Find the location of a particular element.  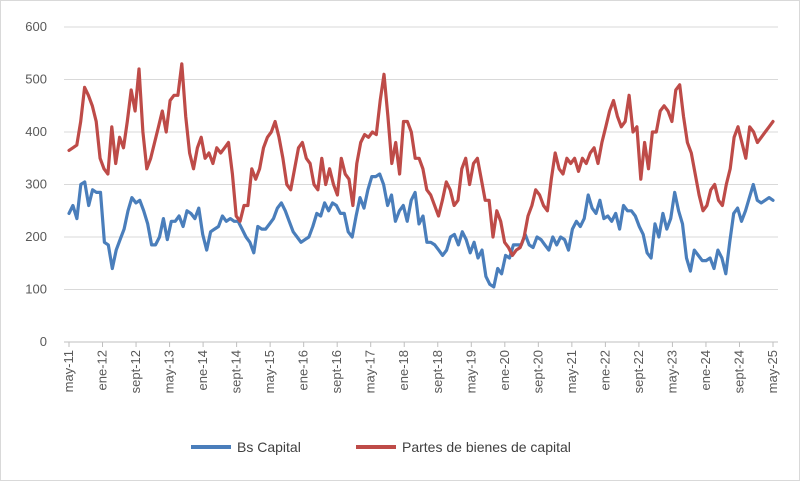

y-tick-label: 400 is located at coordinates (36, 131).